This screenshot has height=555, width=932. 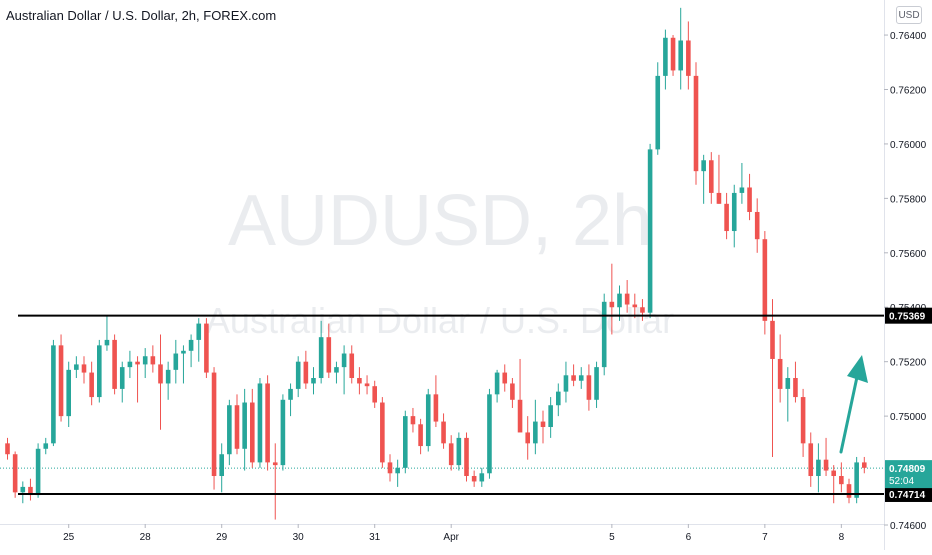 What do you see at coordinates (440, 221) in the screenshot?
I see `watermark-symbol: AUDUSD, 2h` at bounding box center [440, 221].